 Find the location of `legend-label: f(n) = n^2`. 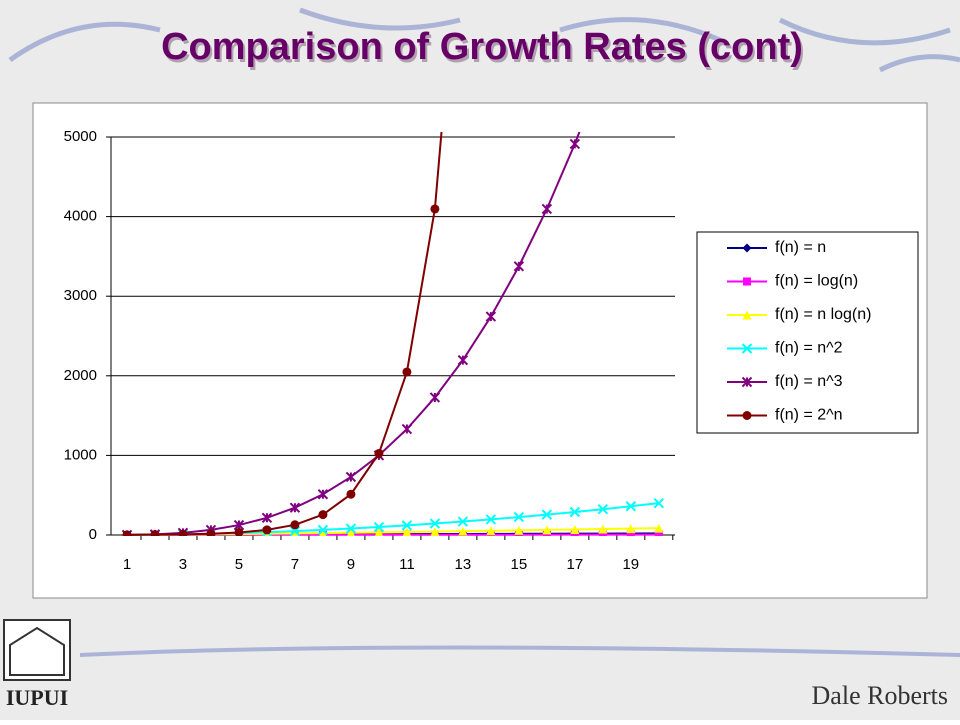

legend-label: f(n) = n^2 is located at coordinates (809, 348).